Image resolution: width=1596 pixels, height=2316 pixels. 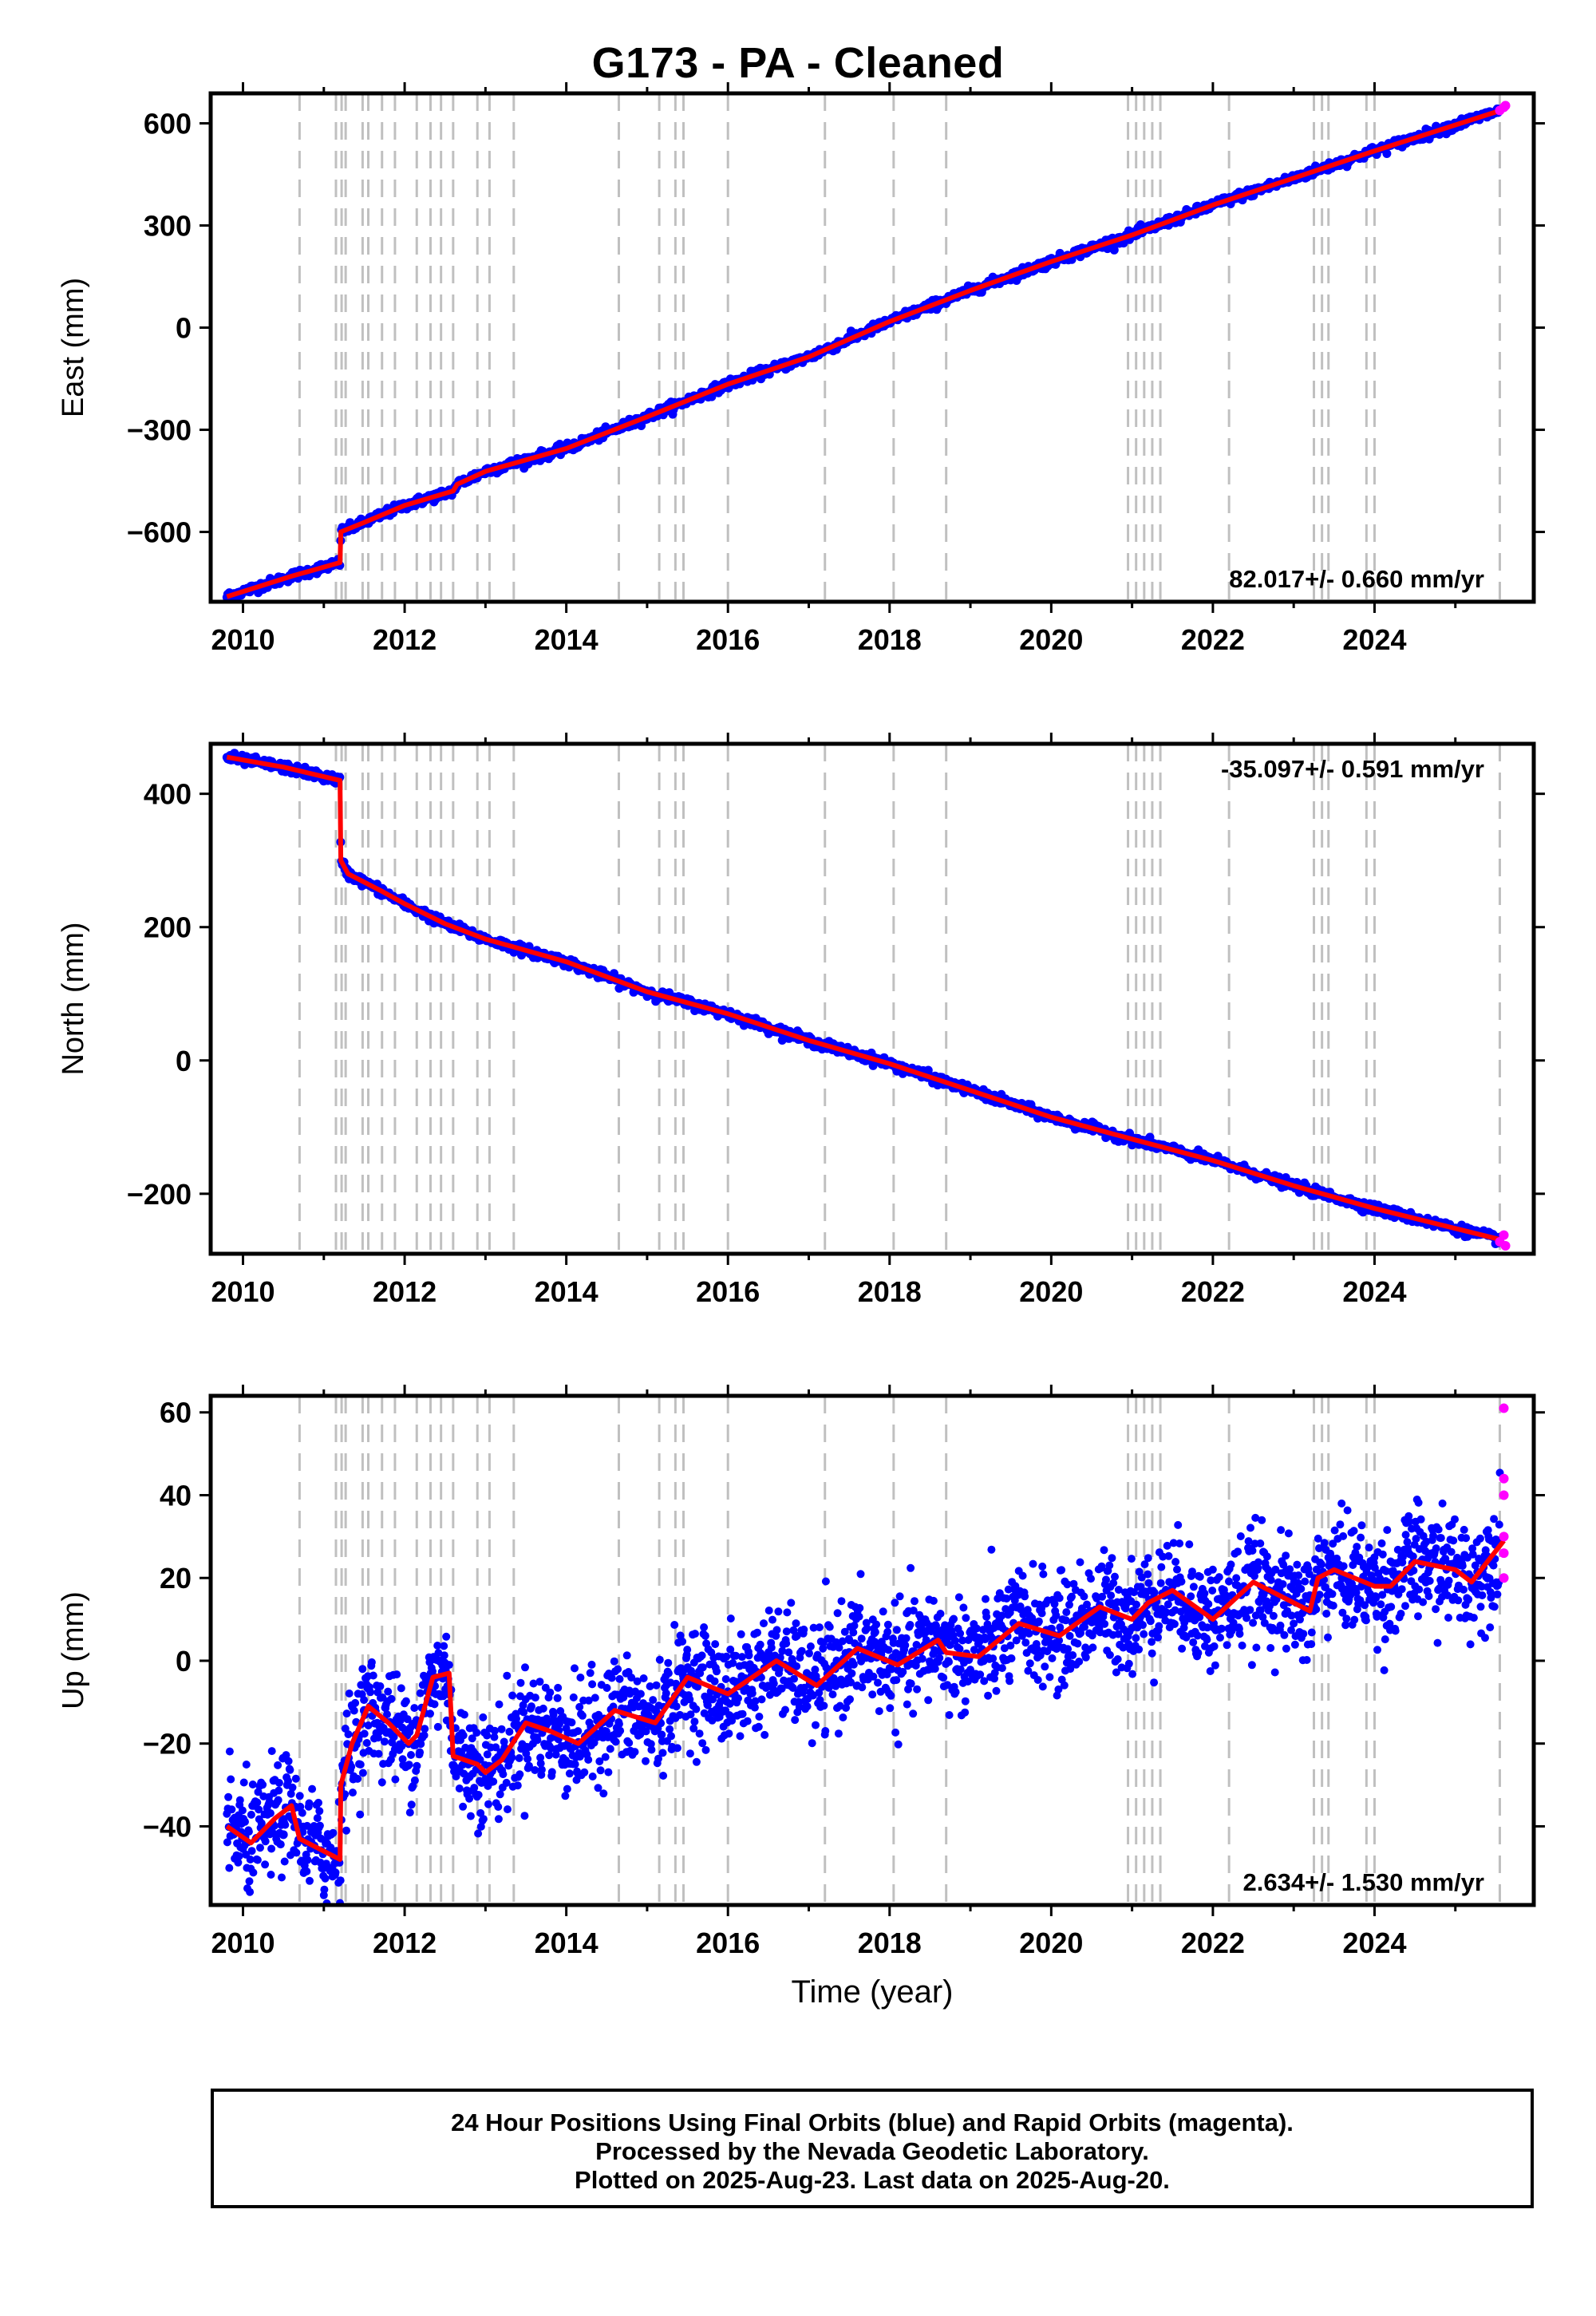 What do you see at coordinates (1503, 109) in the screenshot?
I see `rapid-orbit-points` at bounding box center [1503, 109].